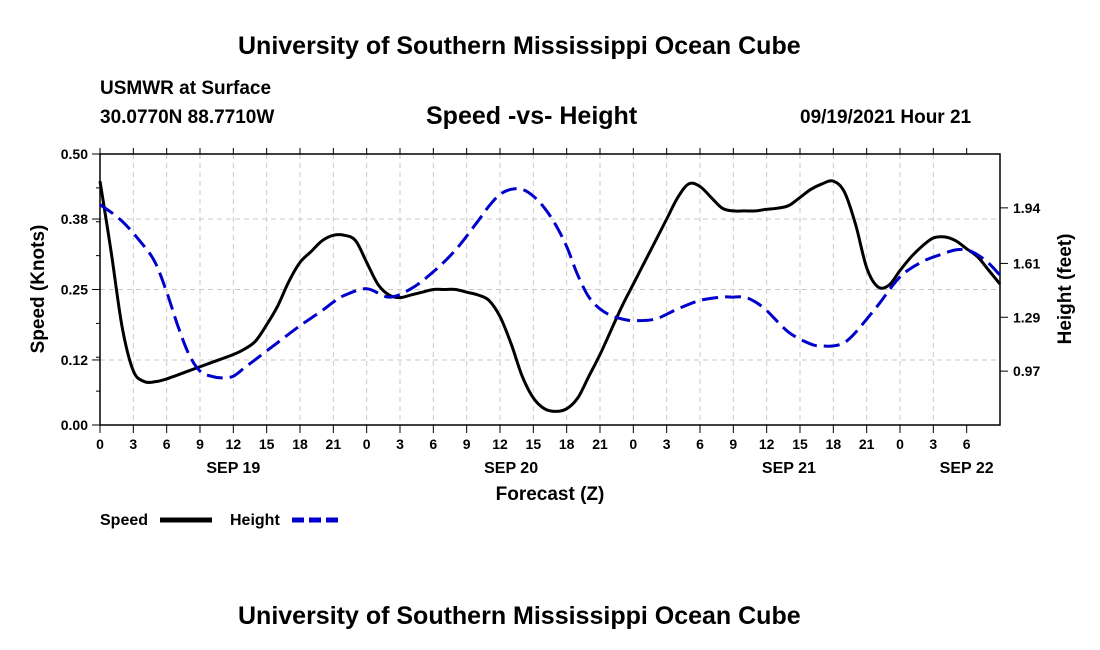 The width and height of the screenshot is (1100, 650). Describe the element at coordinates (74, 219) in the screenshot. I see `y-tick-label: 0.38` at that location.